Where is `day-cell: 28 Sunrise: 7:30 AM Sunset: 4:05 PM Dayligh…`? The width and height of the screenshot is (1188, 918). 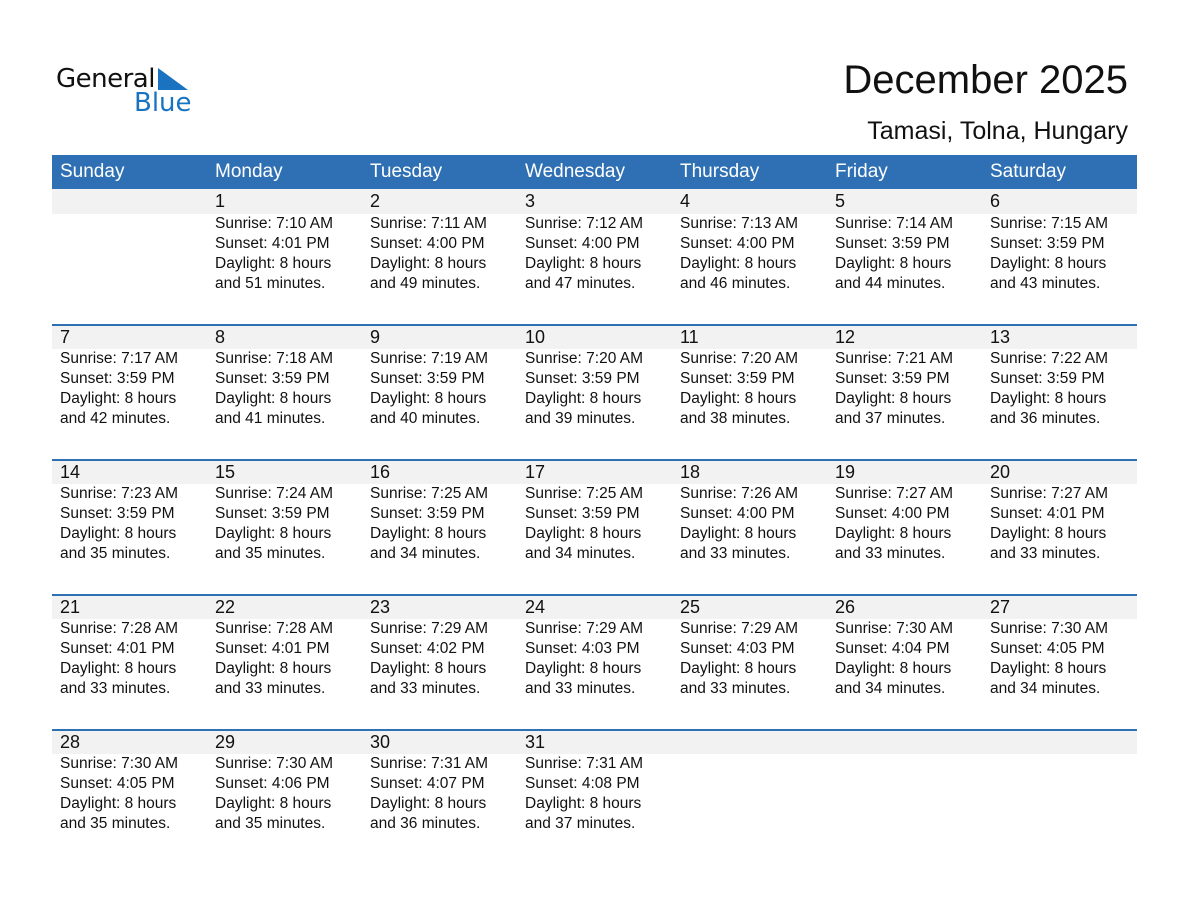 day-cell: 28 Sunrise: 7:30 AM Sunset: 4:05 PM Dayligh… is located at coordinates (129, 797).